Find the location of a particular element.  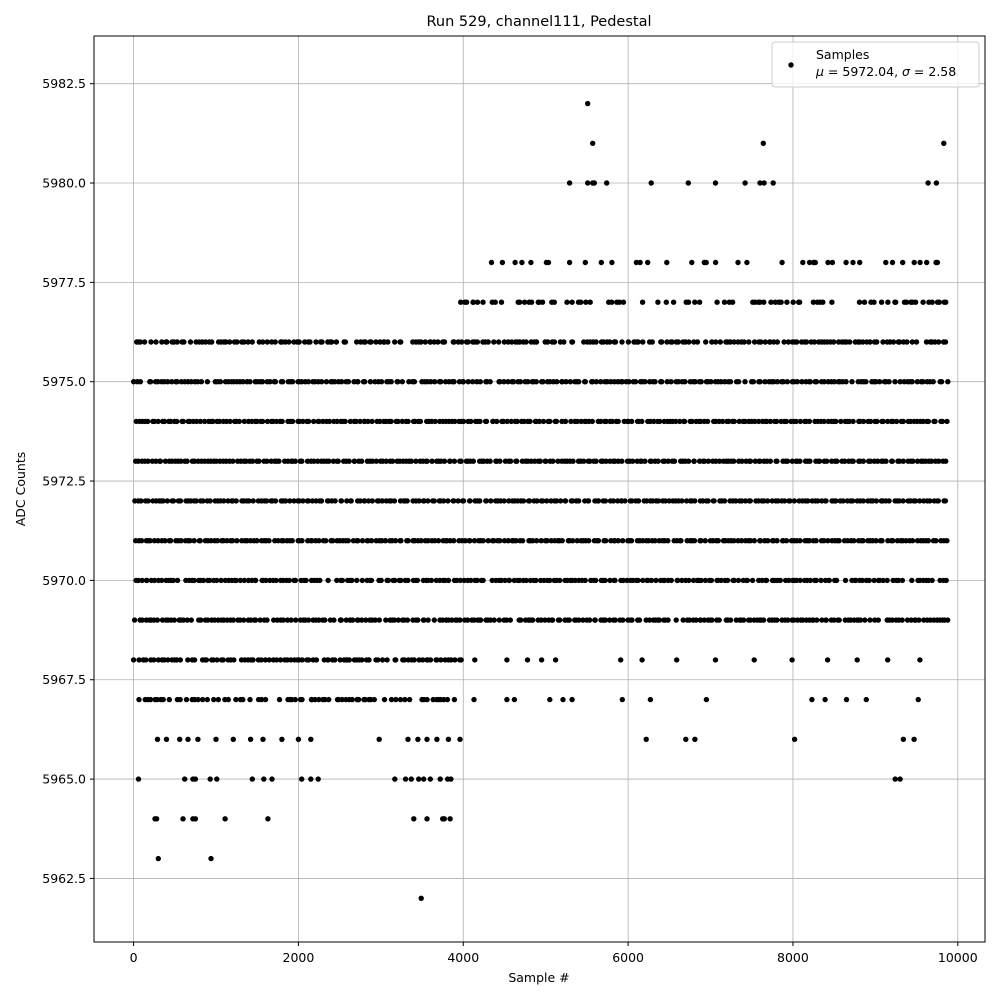

y-tick-label: 5977.5 is located at coordinates (64, 282).